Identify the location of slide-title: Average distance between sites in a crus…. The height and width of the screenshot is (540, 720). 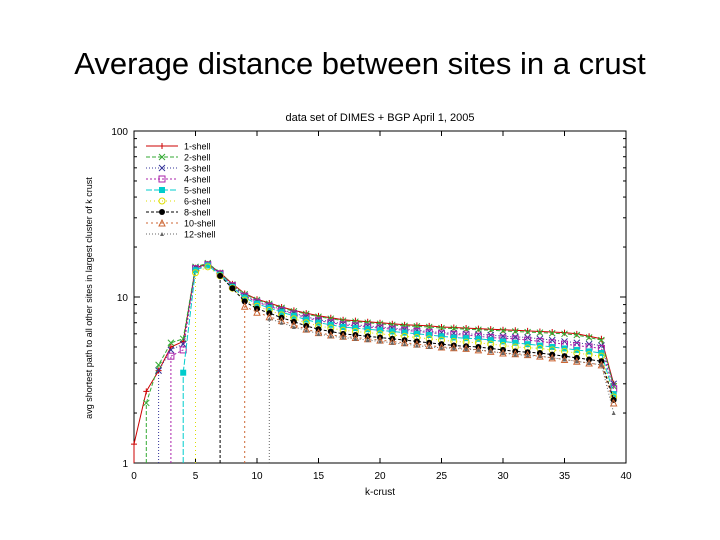
(360, 63).